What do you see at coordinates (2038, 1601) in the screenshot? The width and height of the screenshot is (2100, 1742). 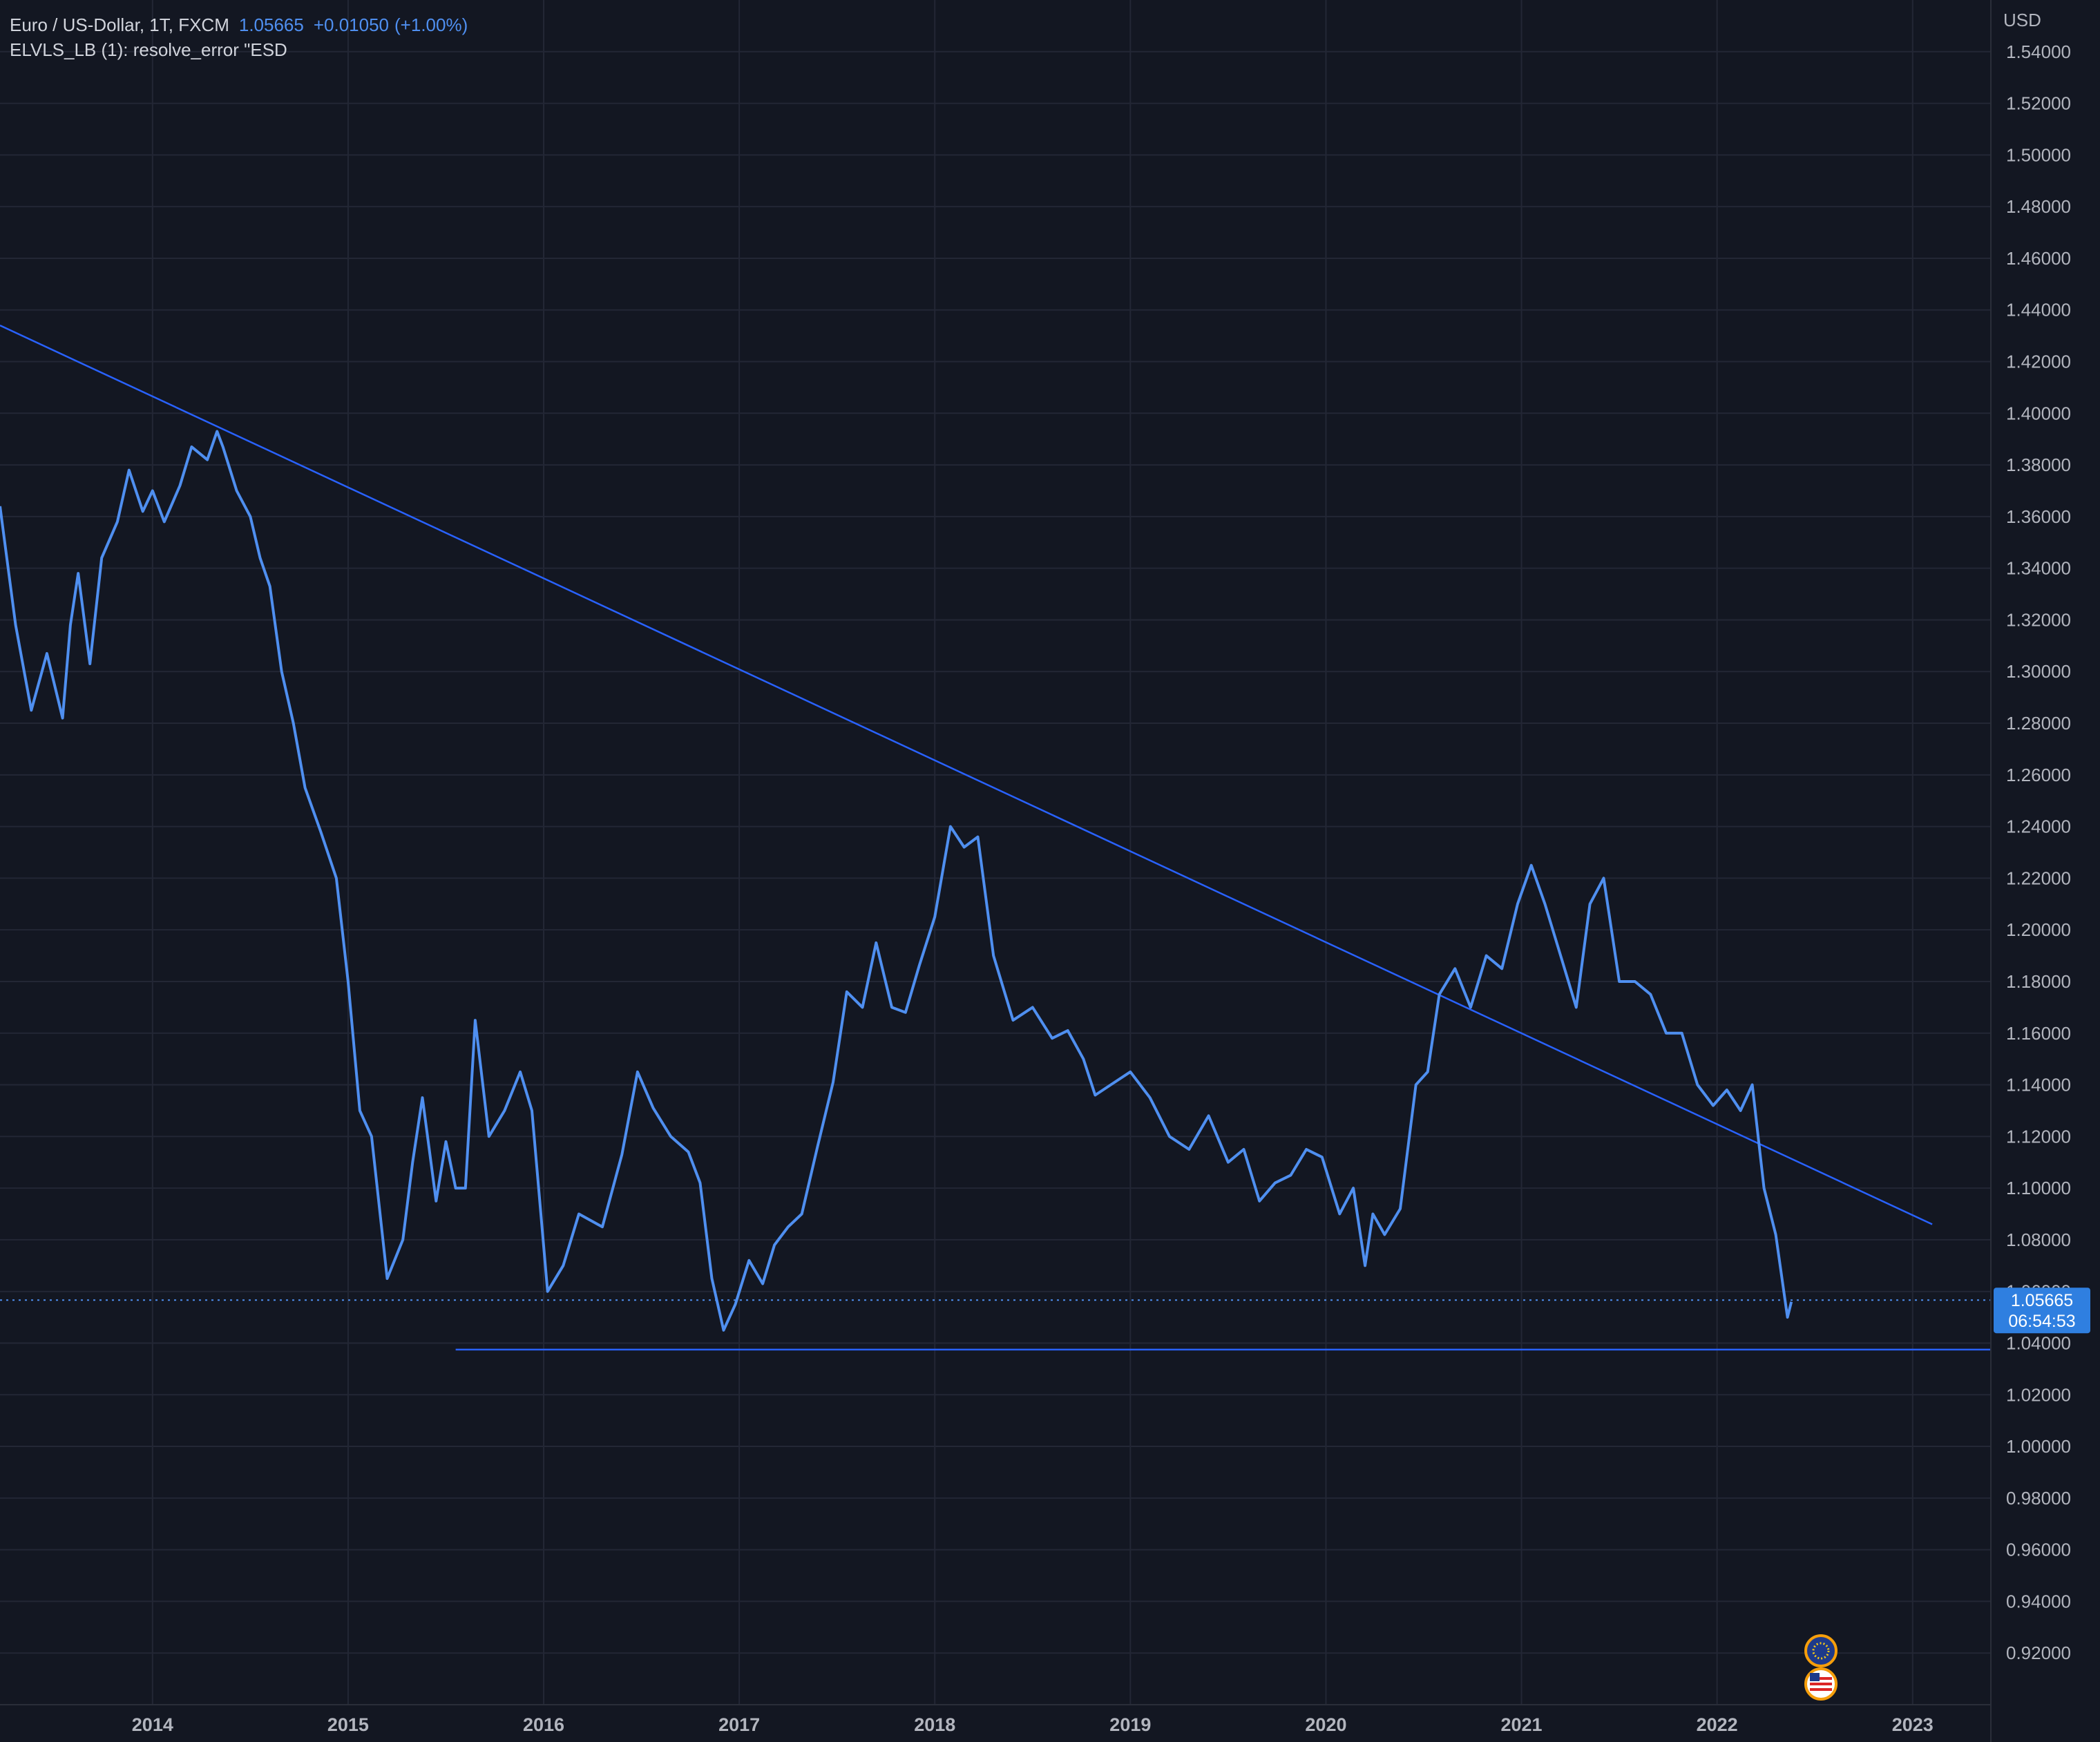 I see `y-tick-label: 0.94000` at bounding box center [2038, 1601].